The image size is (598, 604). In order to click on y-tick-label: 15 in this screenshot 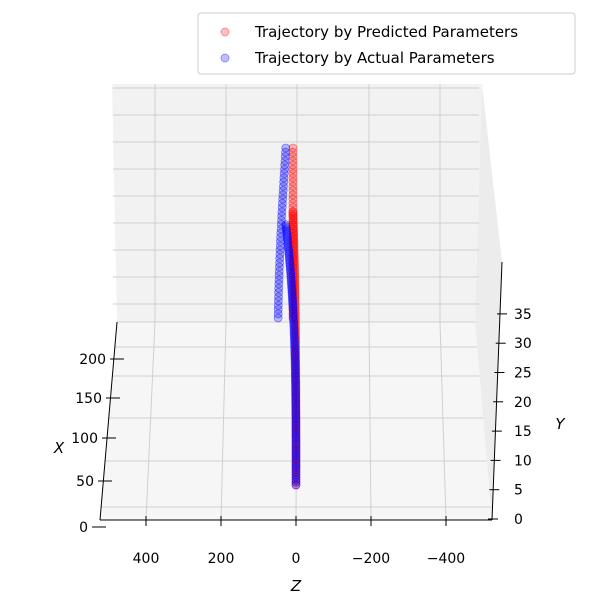, I will do `click(523, 432)`.